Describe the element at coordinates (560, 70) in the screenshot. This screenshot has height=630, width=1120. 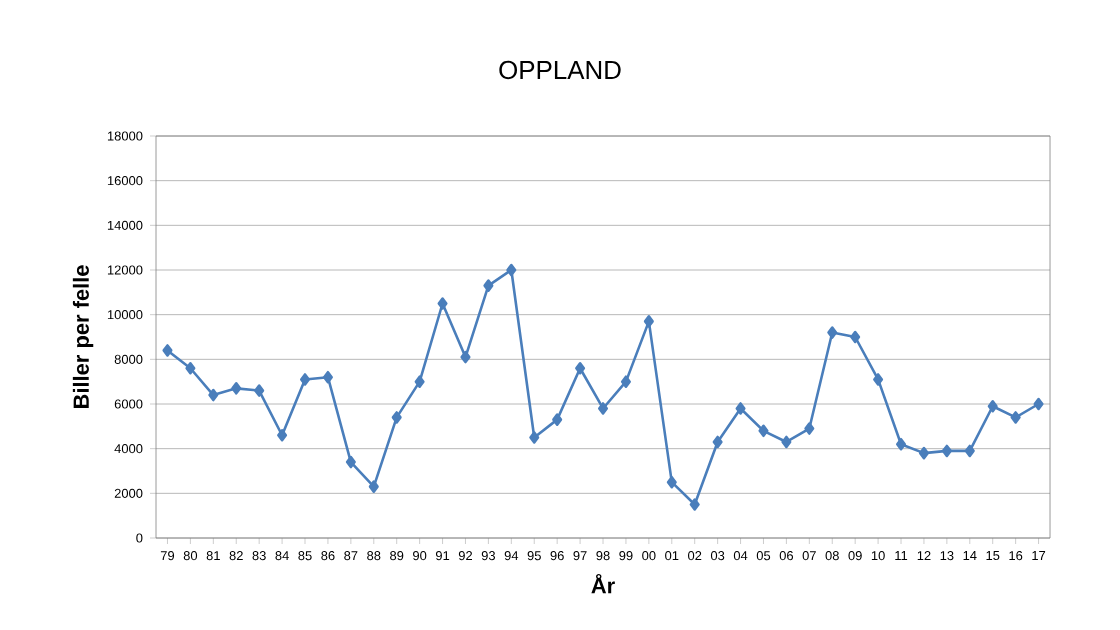
I see `chart-title: OPPLAND` at that location.